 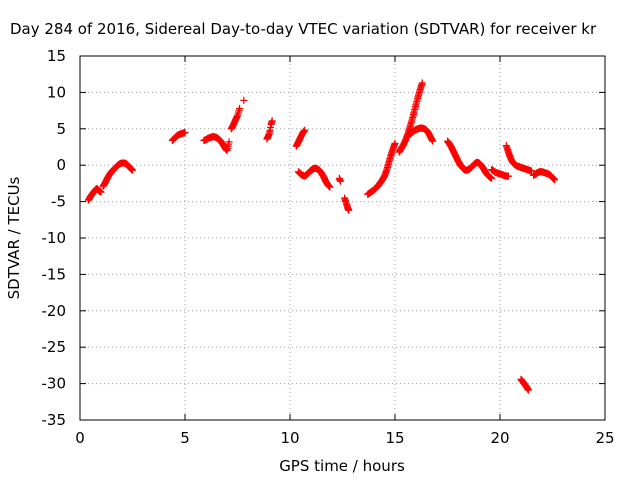 I want to click on y-tick-label: 5, so click(x=61, y=129).